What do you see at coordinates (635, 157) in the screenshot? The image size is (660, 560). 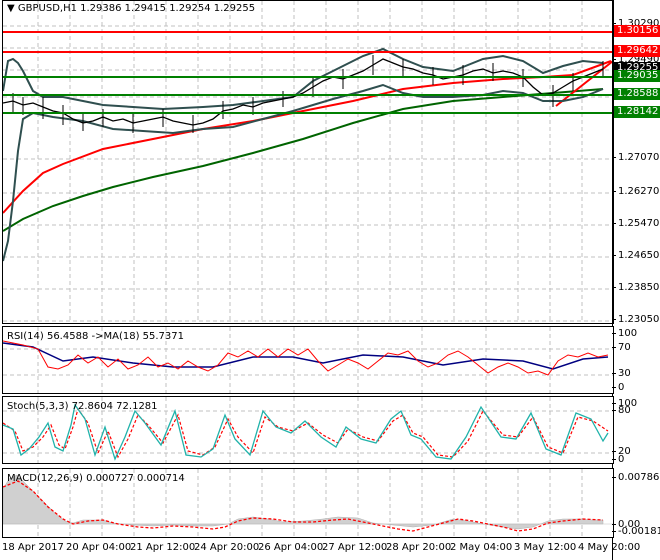 I see `price-tick: 1.27070` at bounding box center [635, 157].